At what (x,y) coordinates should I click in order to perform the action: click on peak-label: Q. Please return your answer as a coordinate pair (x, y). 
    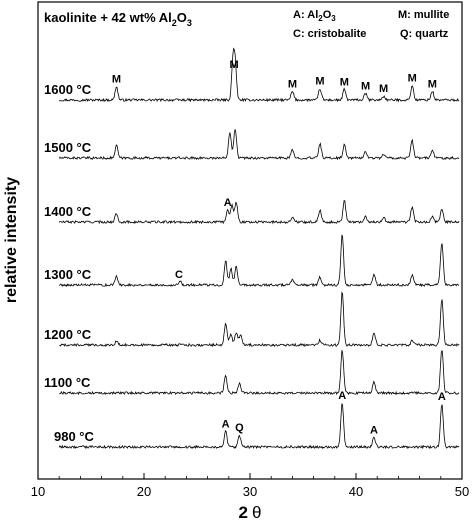
    Looking at the image, I should click on (239, 428).